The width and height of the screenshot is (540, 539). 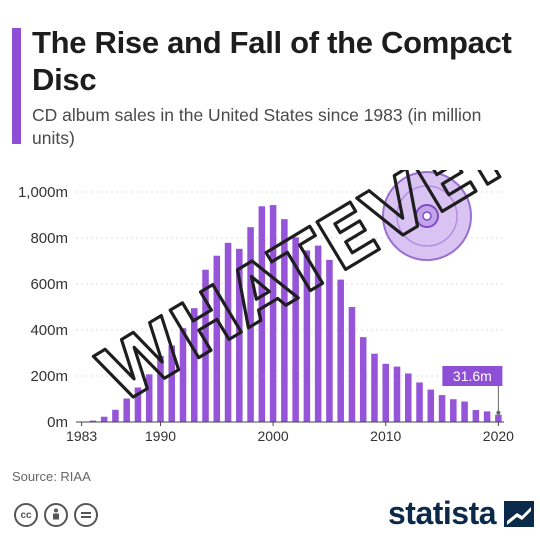 What do you see at coordinates (273, 313) in the screenshot?
I see `bar-2000` at bounding box center [273, 313].